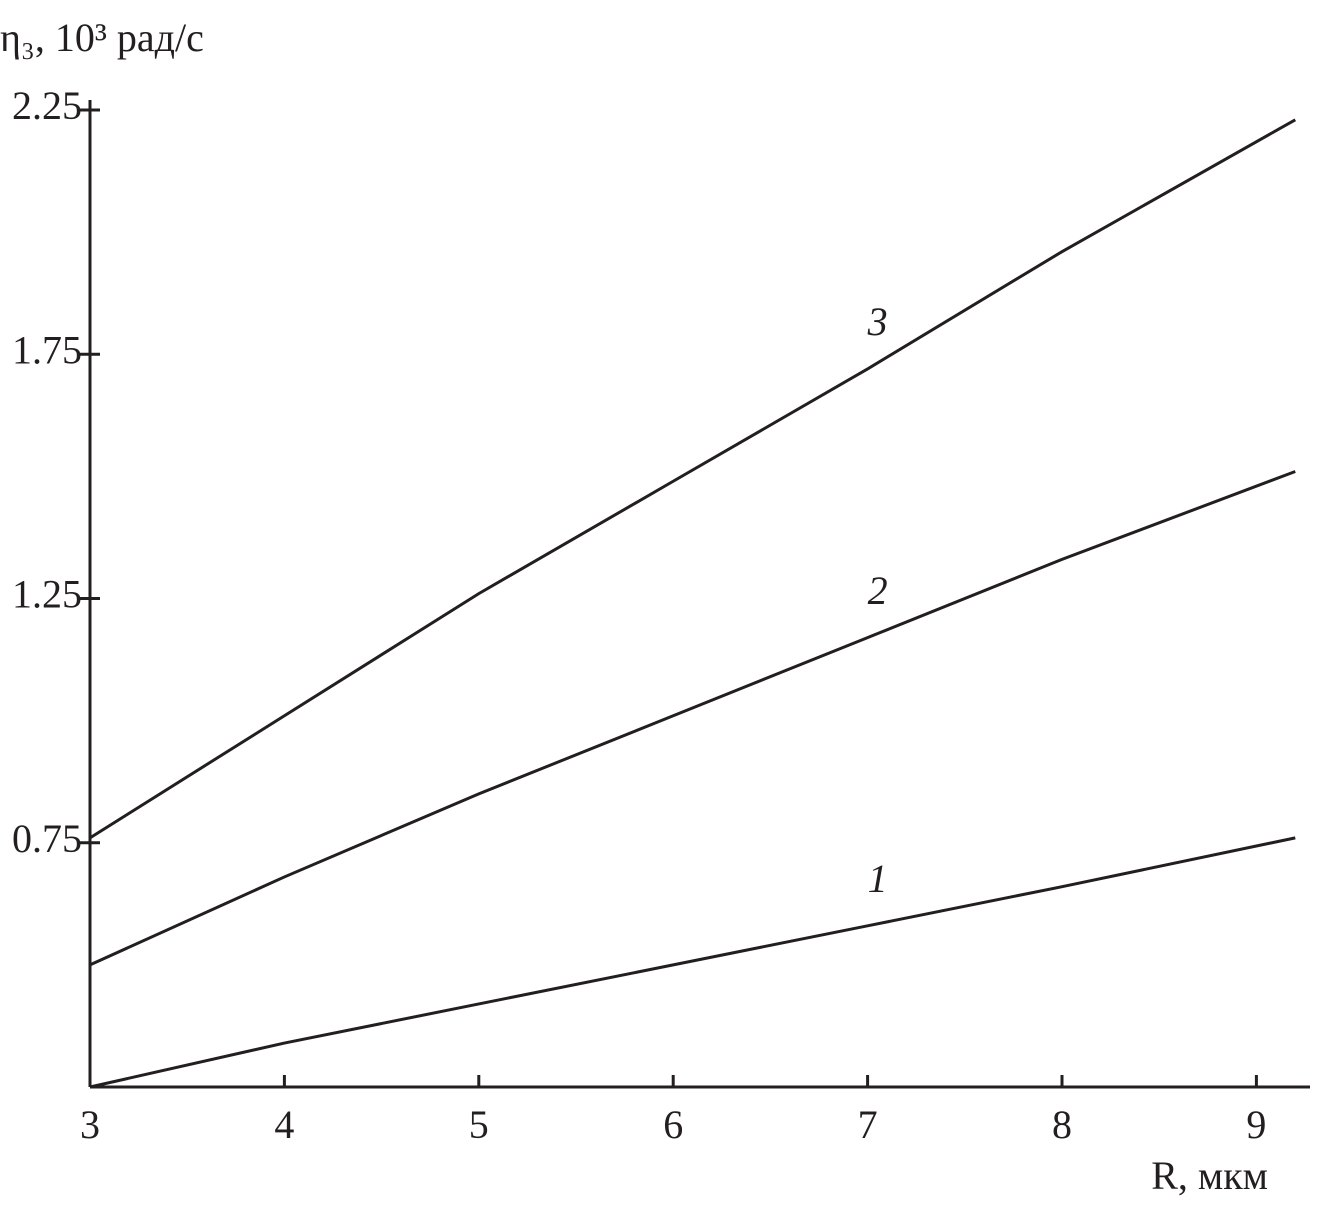 The width and height of the screenshot is (1333, 1205). I want to click on y-tick-label: 1.25, so click(47, 594).